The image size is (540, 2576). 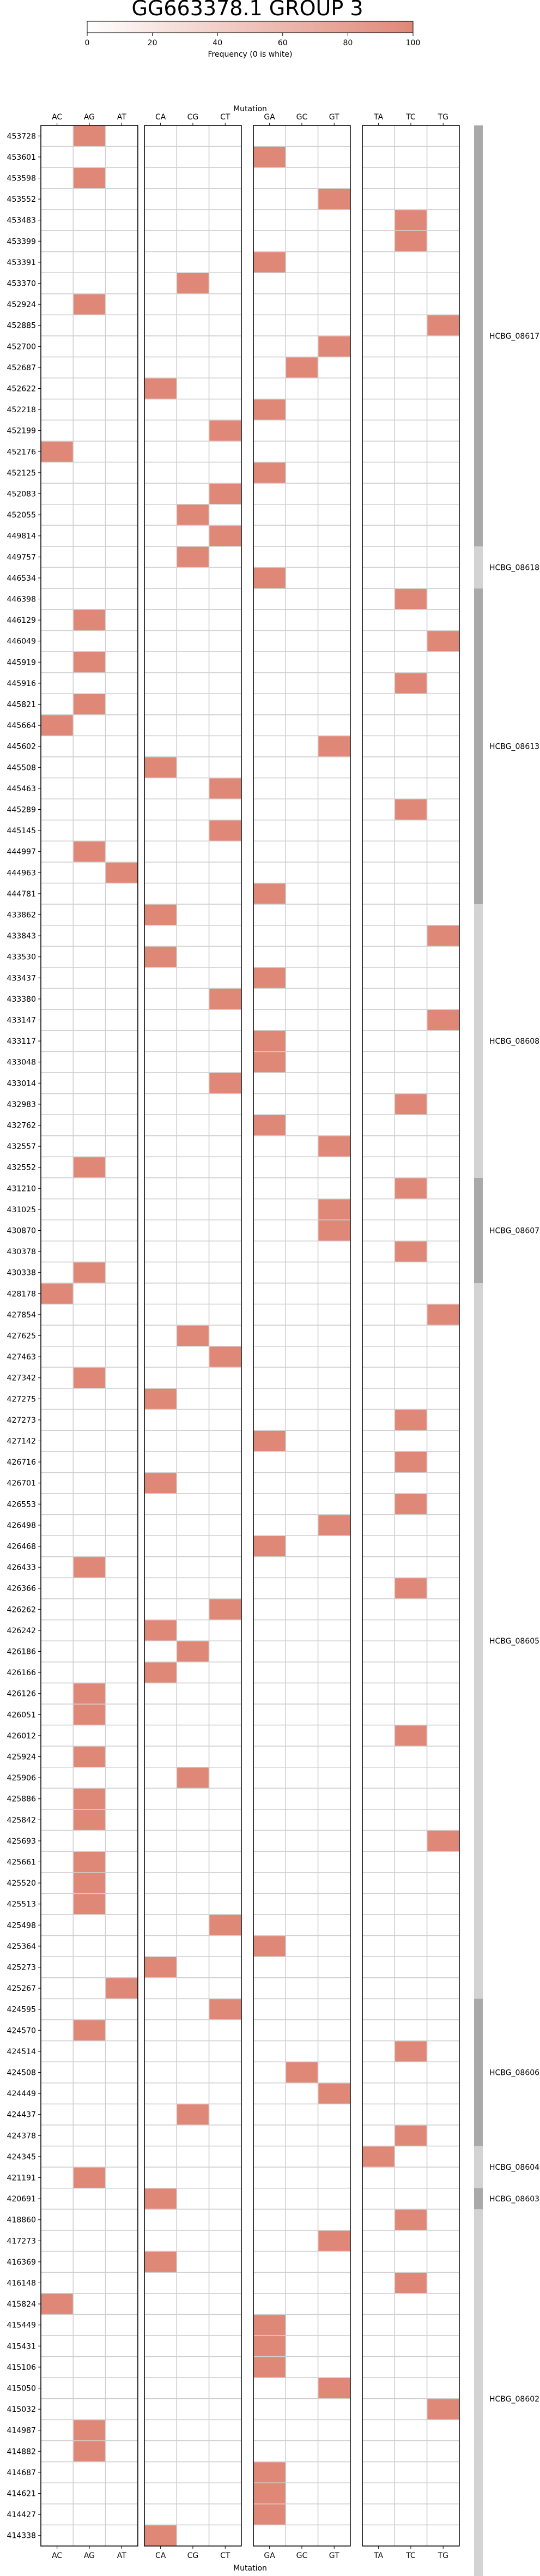 I want to click on column-label-bottom: CT, so click(x=225, y=2555).